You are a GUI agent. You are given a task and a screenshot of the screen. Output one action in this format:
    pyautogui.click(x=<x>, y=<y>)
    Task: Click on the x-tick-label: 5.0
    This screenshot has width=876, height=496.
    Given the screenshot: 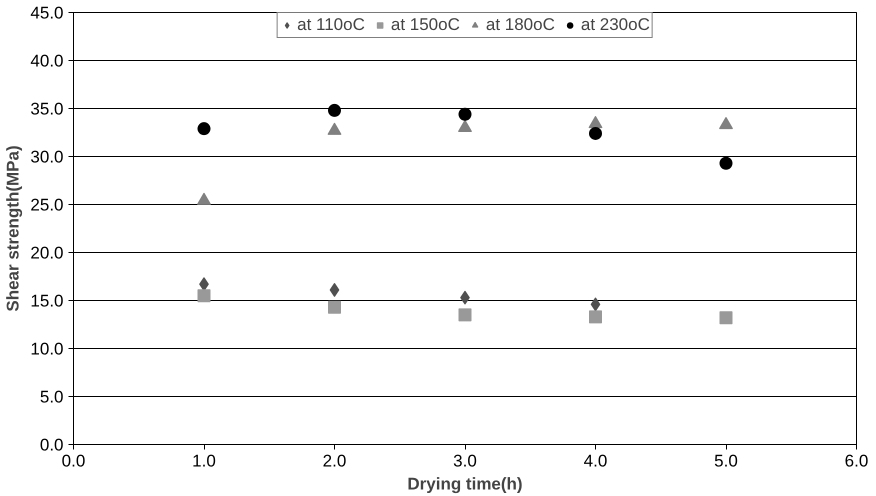 What is the action you would take?
    pyautogui.click(x=726, y=461)
    